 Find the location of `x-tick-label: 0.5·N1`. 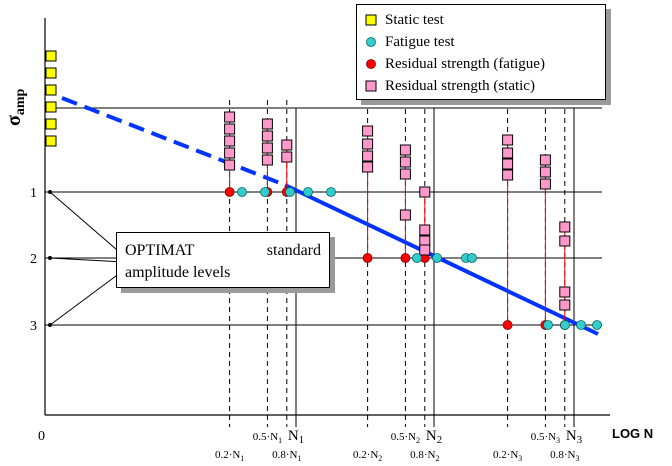

x-tick-label: 0.5·N1 is located at coordinates (267, 438).